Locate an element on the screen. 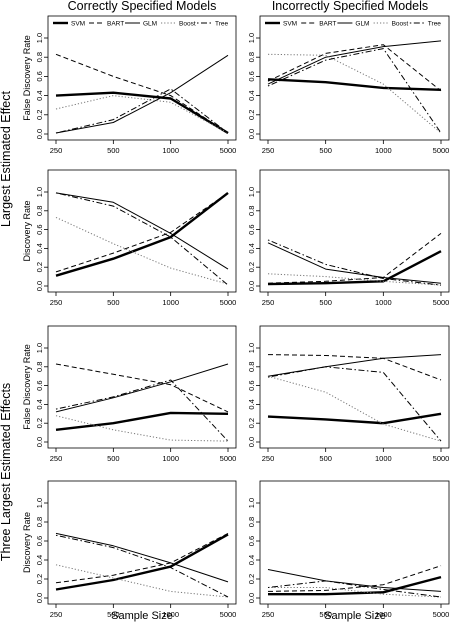  panel-r3-c1: 0.0 0.2 0.4 0.6 0.8 1.0 250 500 1000 5000 is located at coordinates (348, 549).